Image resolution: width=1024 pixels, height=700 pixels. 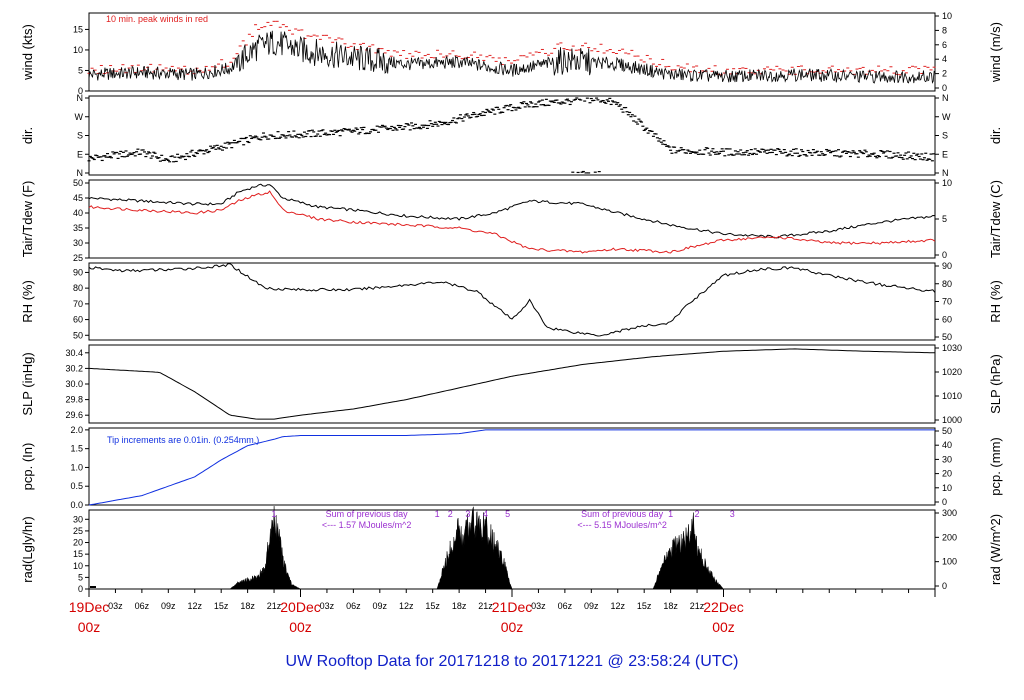 I want to click on radiation-peak-label: 5, so click(x=507, y=514).